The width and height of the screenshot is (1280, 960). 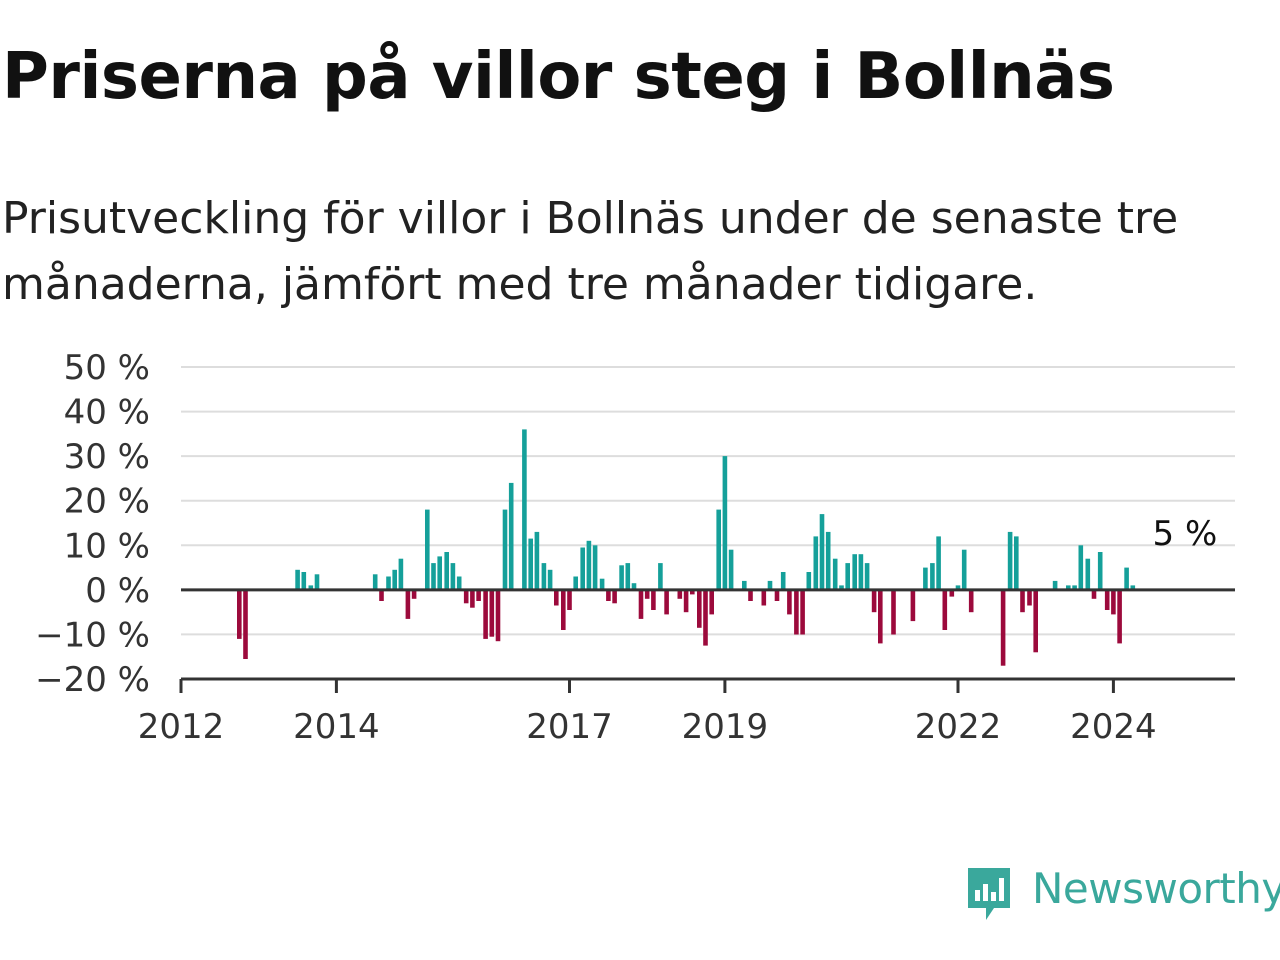 I want to click on x-tick-label: 2014, so click(x=336, y=727).